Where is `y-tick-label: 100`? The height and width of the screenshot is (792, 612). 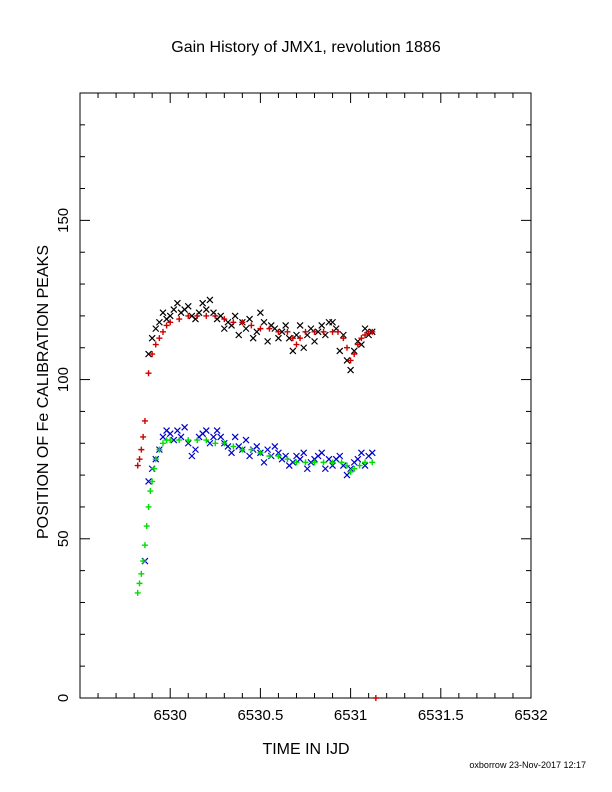
y-tick-label: 100 is located at coordinates (63, 379).